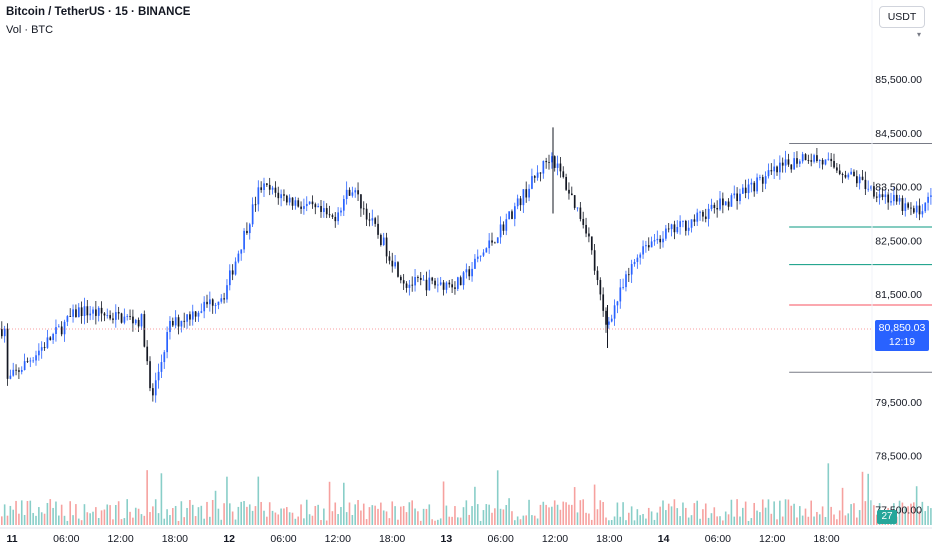 This screenshot has height=550, width=932. Describe the element at coordinates (860, 249) in the screenshot. I see `fibonacci-retracement: 10.660.50.33` at that location.